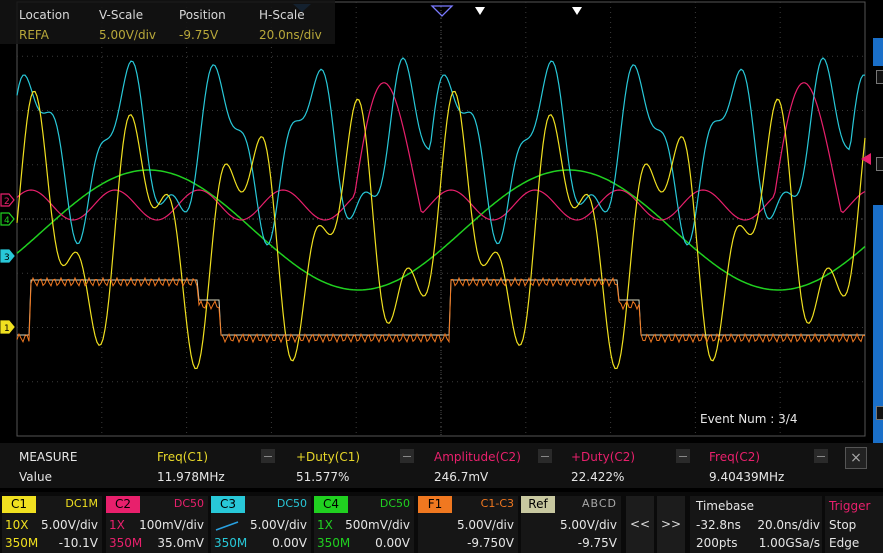  Describe the element at coordinates (289, 543) in the screenshot. I see `channel-c3-offset: 0.00V` at that location.